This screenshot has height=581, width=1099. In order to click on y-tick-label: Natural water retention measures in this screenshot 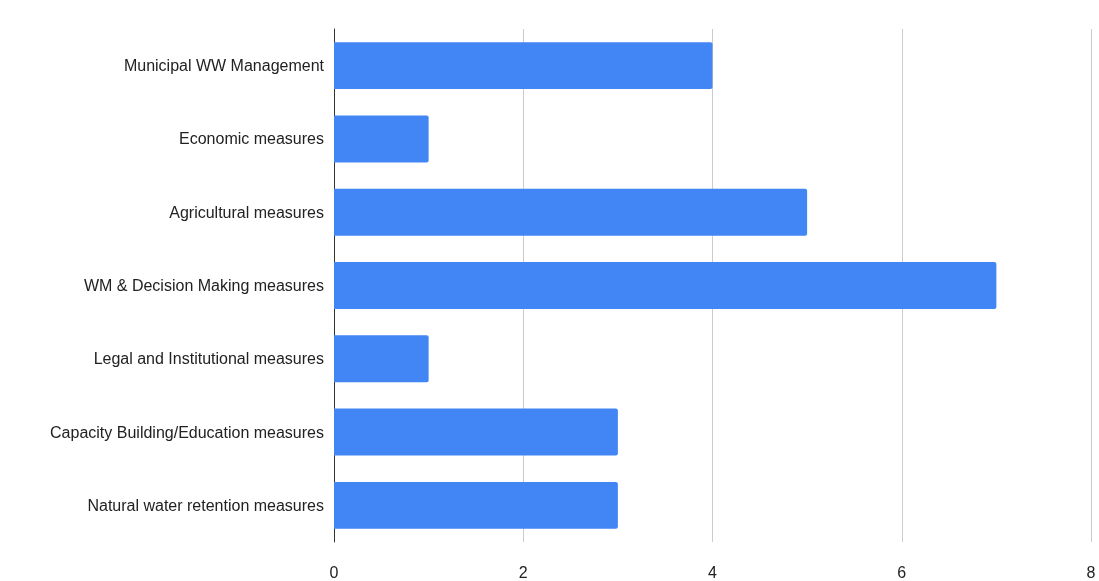, I will do `click(205, 505)`.